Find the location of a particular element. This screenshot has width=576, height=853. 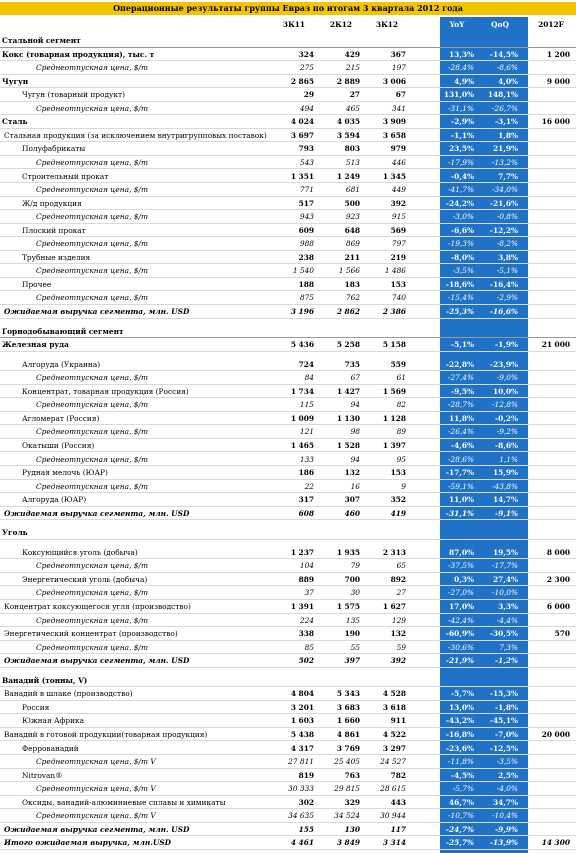

change-cell: -27,0% is located at coordinates (461, 593).